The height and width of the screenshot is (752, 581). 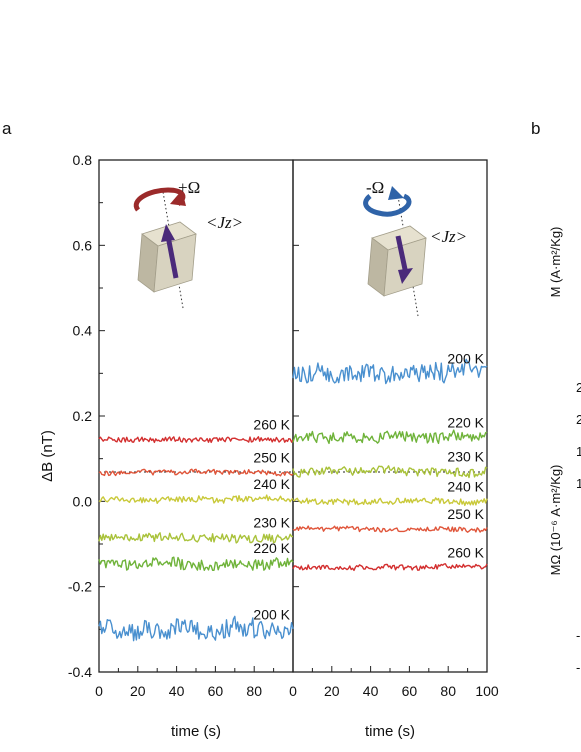 I want to click on right-rotation-arrowhead-icon, so click(x=396, y=193).